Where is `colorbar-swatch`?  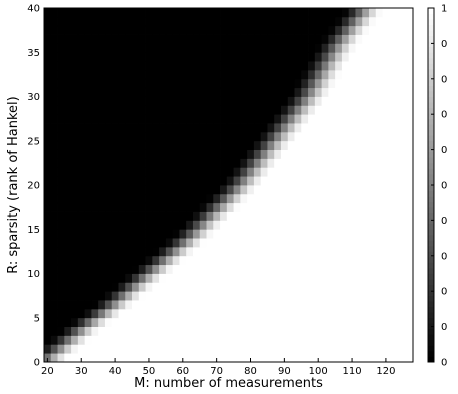 colorbar-swatch is located at coordinates (431, 27).